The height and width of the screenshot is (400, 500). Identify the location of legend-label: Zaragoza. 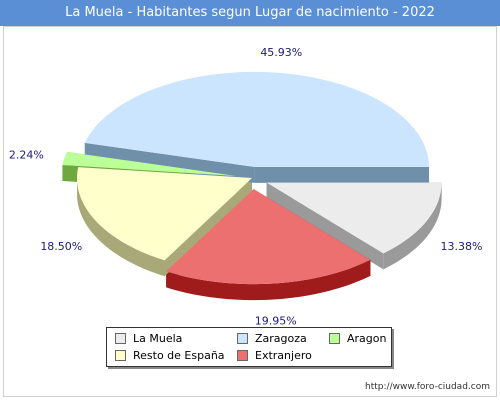
(281, 338).